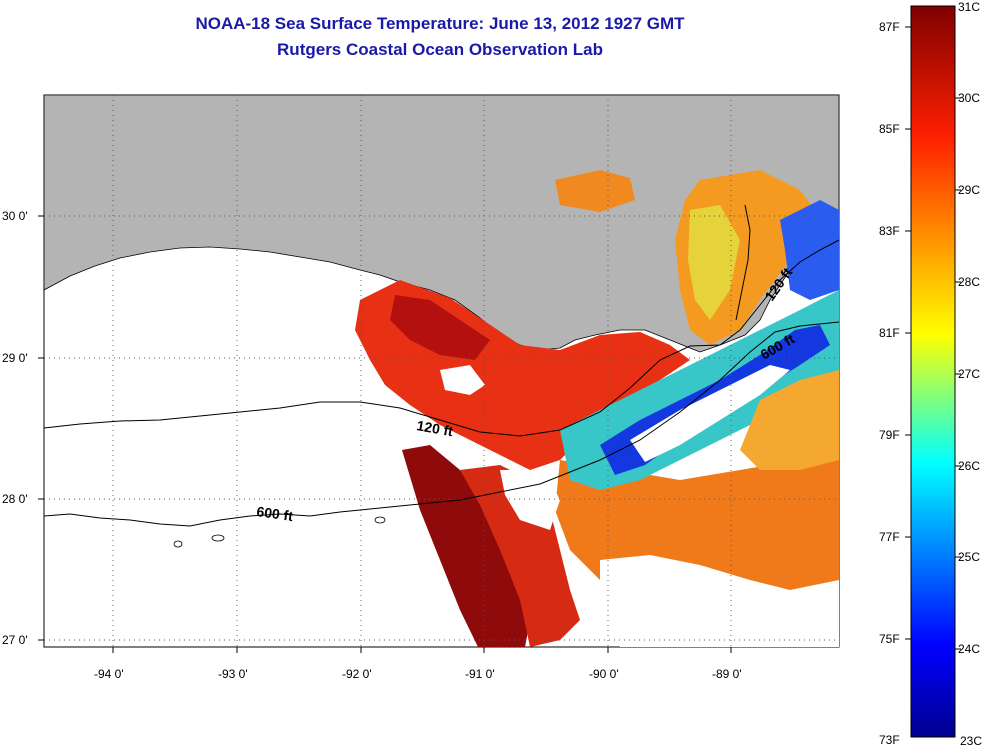 This screenshot has width=992, height=754. I want to click on colorbar-label-26c: 26C, so click(969, 466).